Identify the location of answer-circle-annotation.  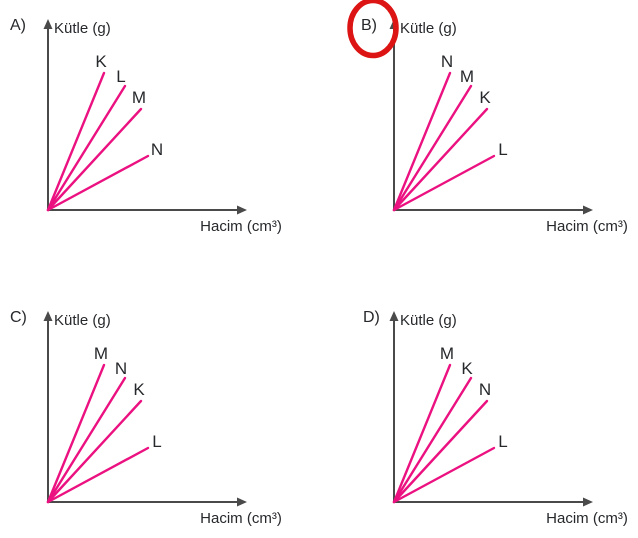
(373, 29).